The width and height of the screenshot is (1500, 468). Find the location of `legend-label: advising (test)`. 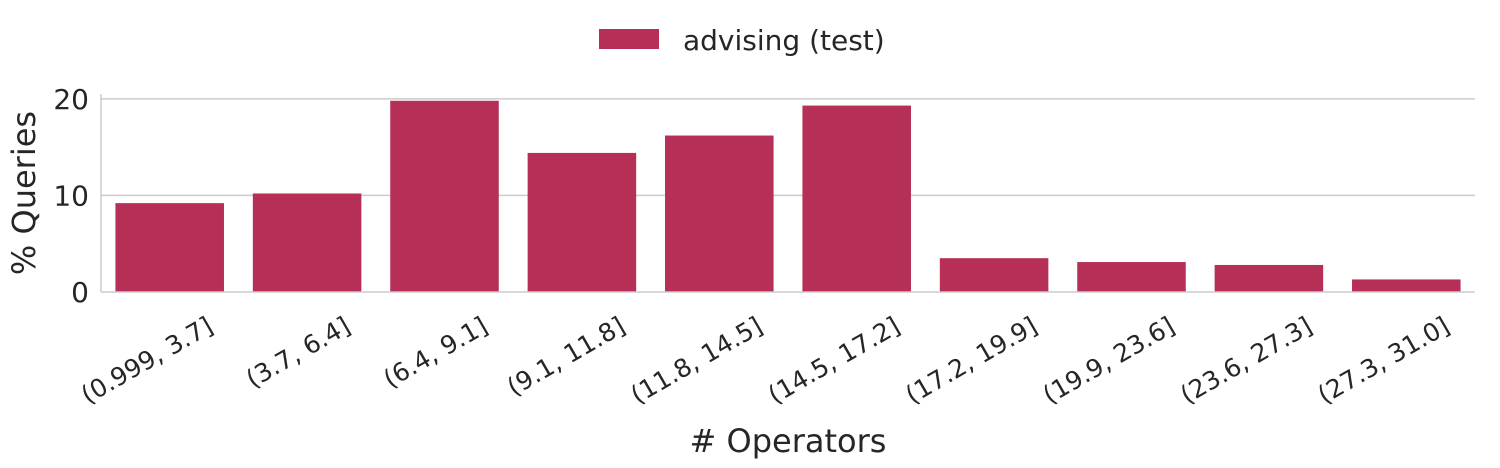

legend-label: advising (test) is located at coordinates (784, 40).